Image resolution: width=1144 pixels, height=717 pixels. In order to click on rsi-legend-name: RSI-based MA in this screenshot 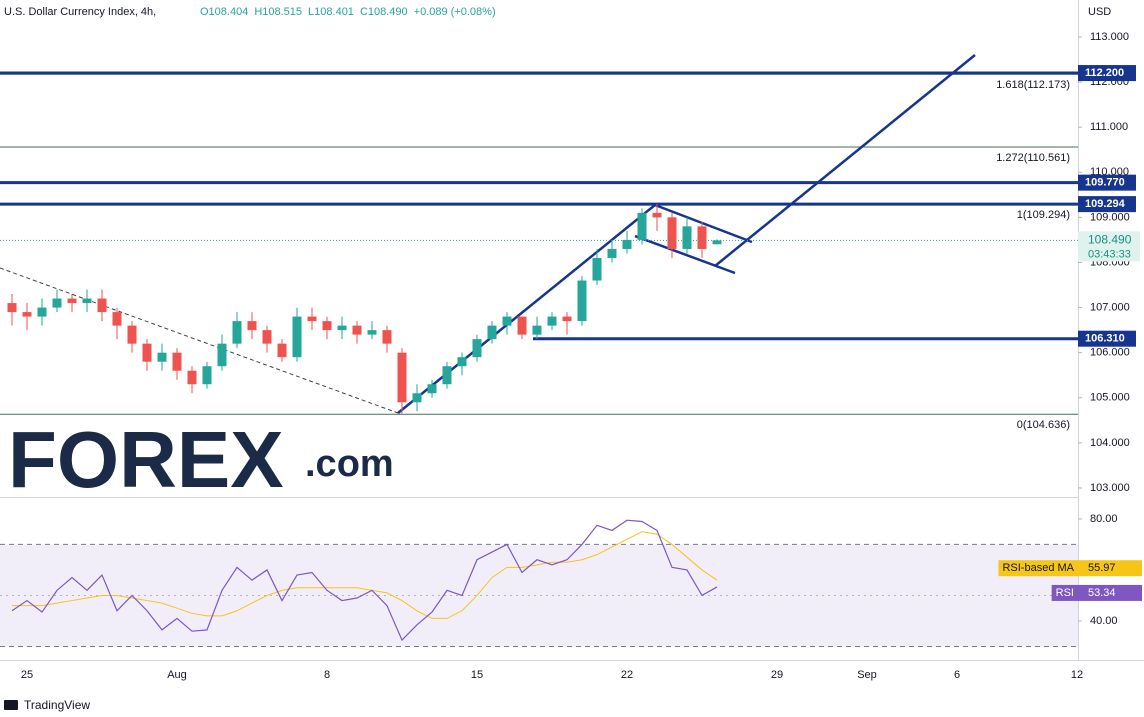, I will do `click(1038, 568)`.